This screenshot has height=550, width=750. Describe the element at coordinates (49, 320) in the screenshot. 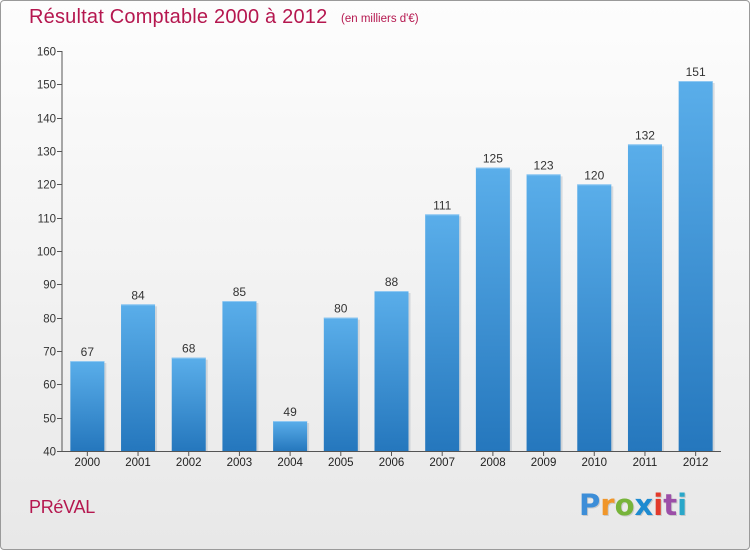

I see `y-tick-label: 80` at that location.